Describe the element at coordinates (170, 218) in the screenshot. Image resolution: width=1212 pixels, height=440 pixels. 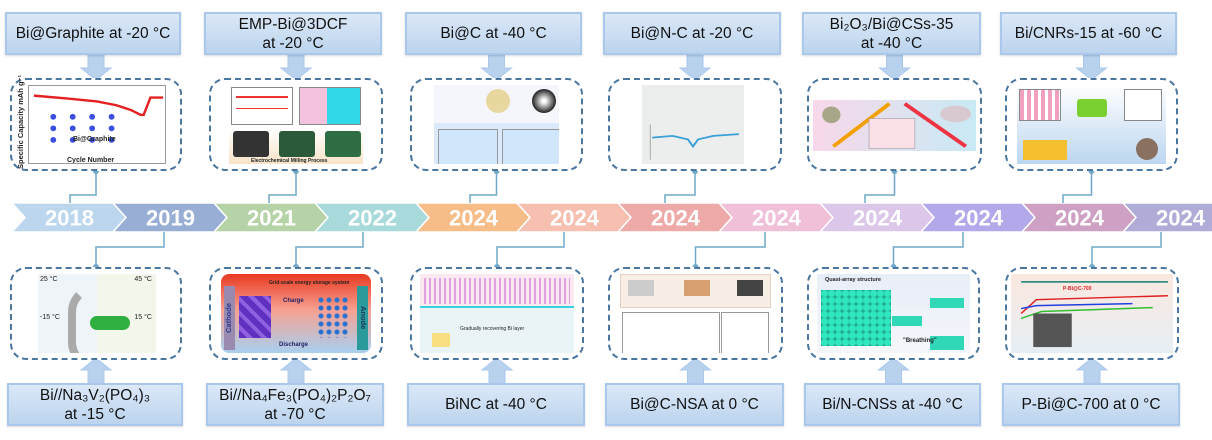
I see `timeline-year: 2019` at that location.